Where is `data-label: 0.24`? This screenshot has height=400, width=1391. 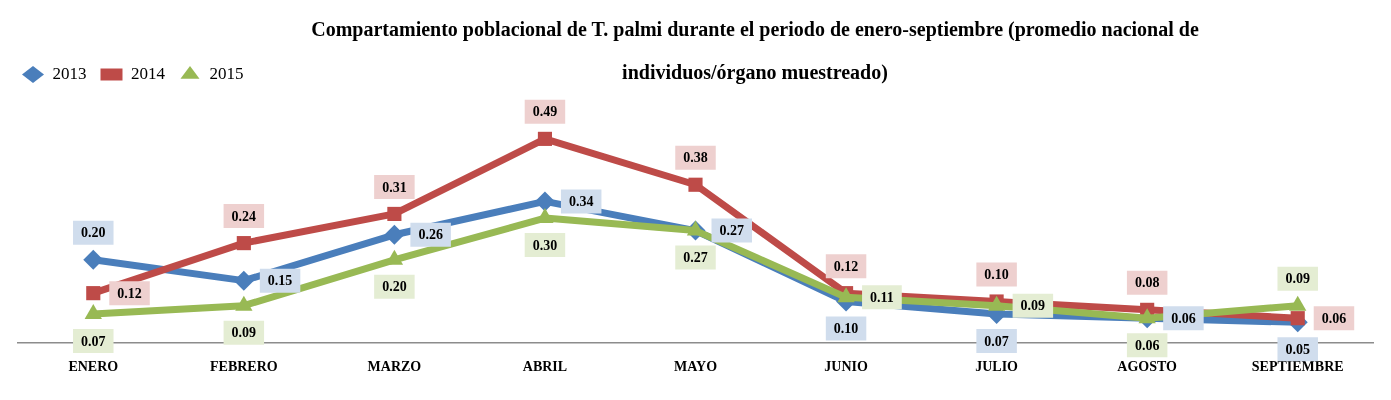 data-label: 0.24 is located at coordinates (244, 216).